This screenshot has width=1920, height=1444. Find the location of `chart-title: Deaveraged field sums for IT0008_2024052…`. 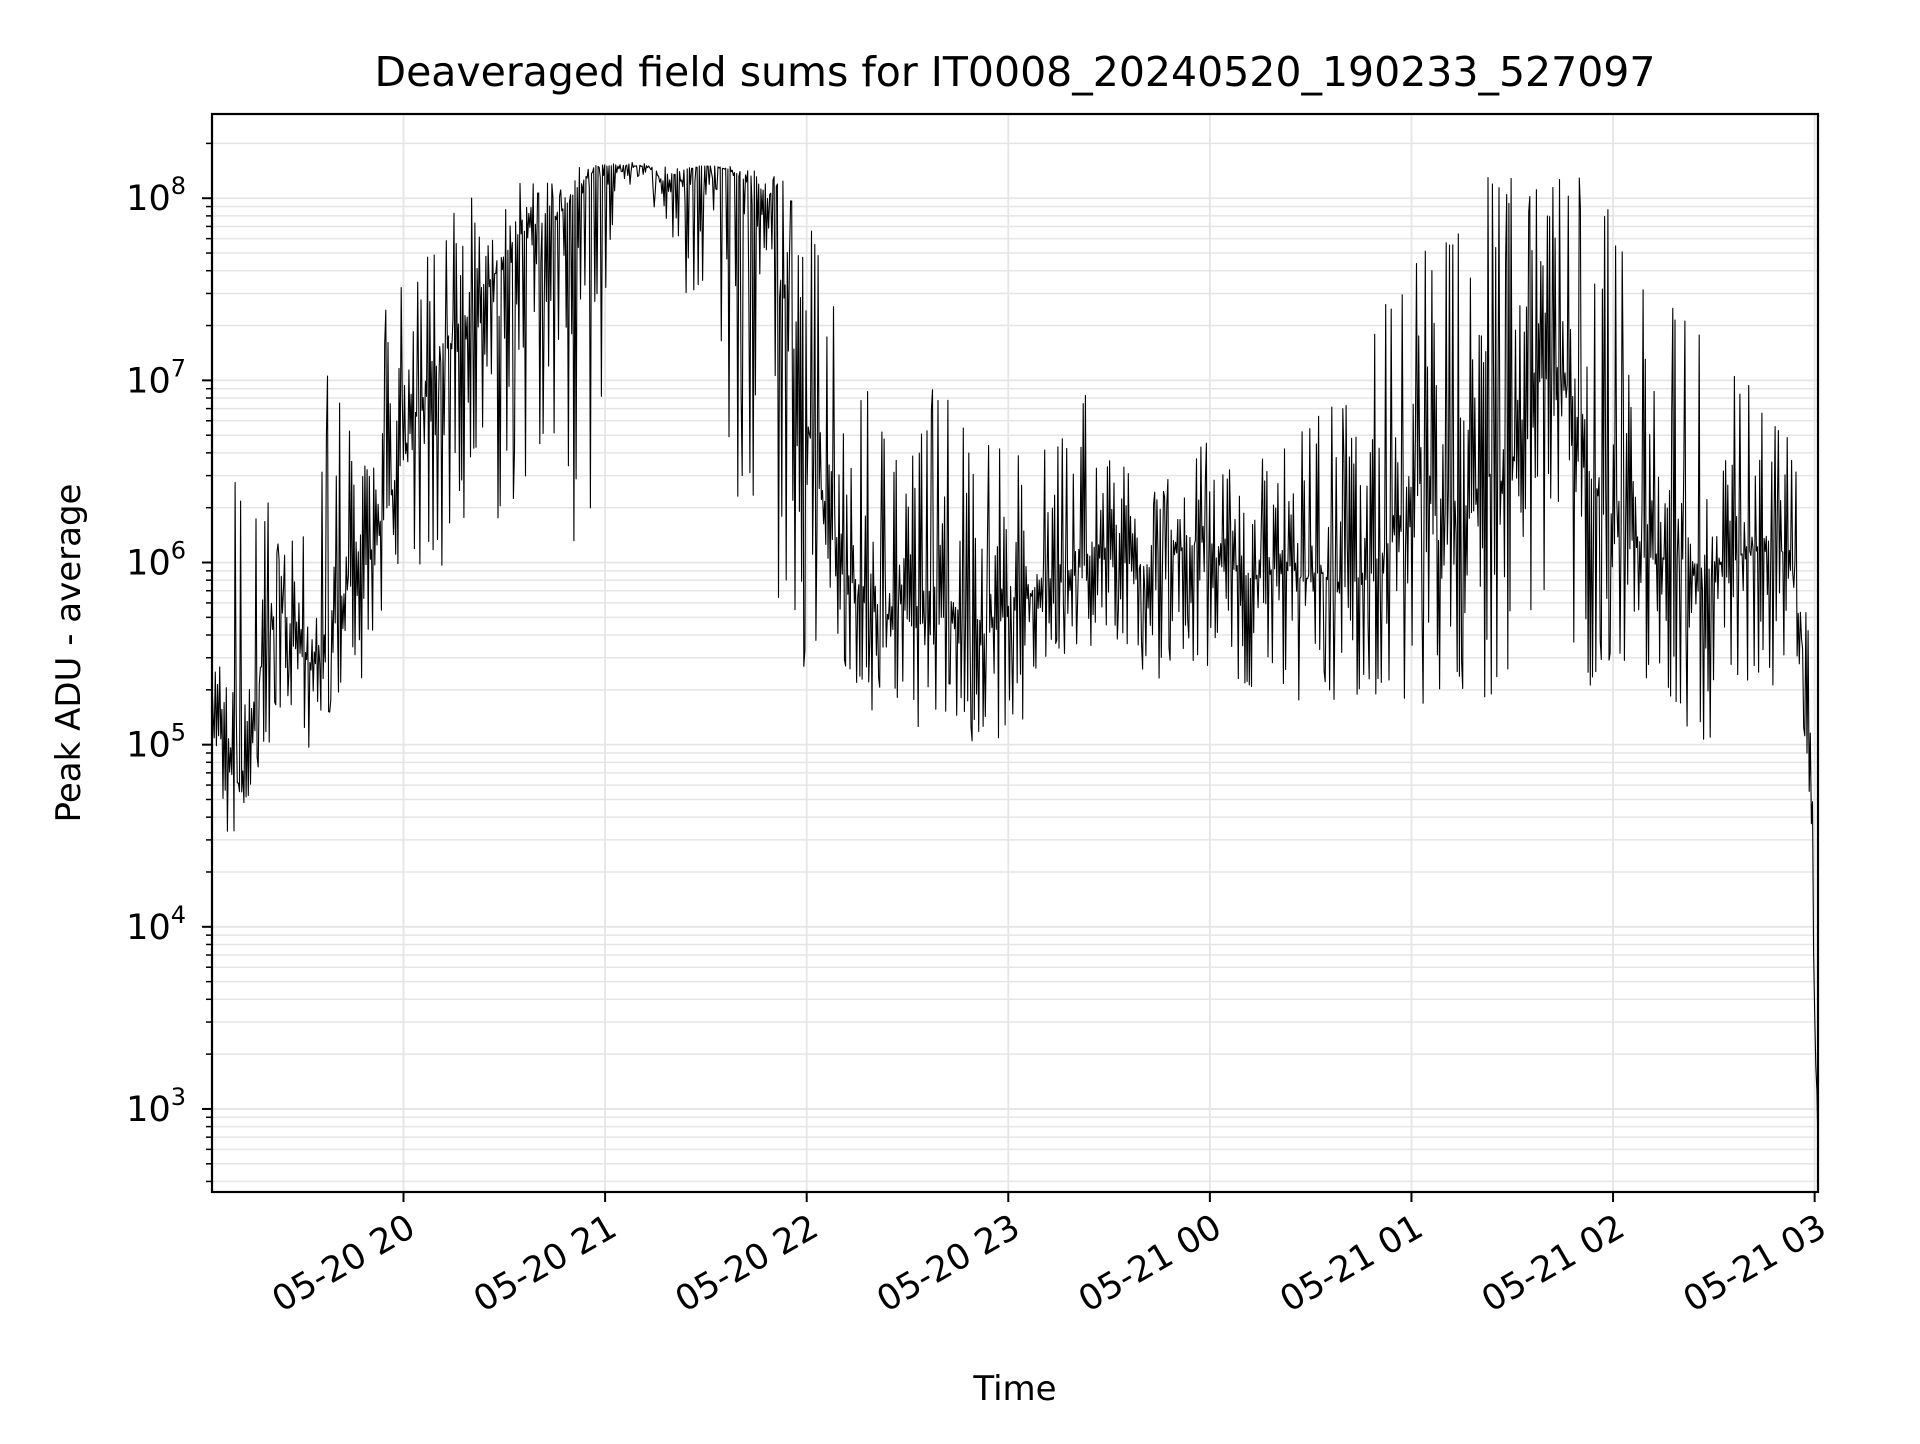

chart-title: Deaveraged field sums for IT0008_2024052… is located at coordinates (1015, 72).